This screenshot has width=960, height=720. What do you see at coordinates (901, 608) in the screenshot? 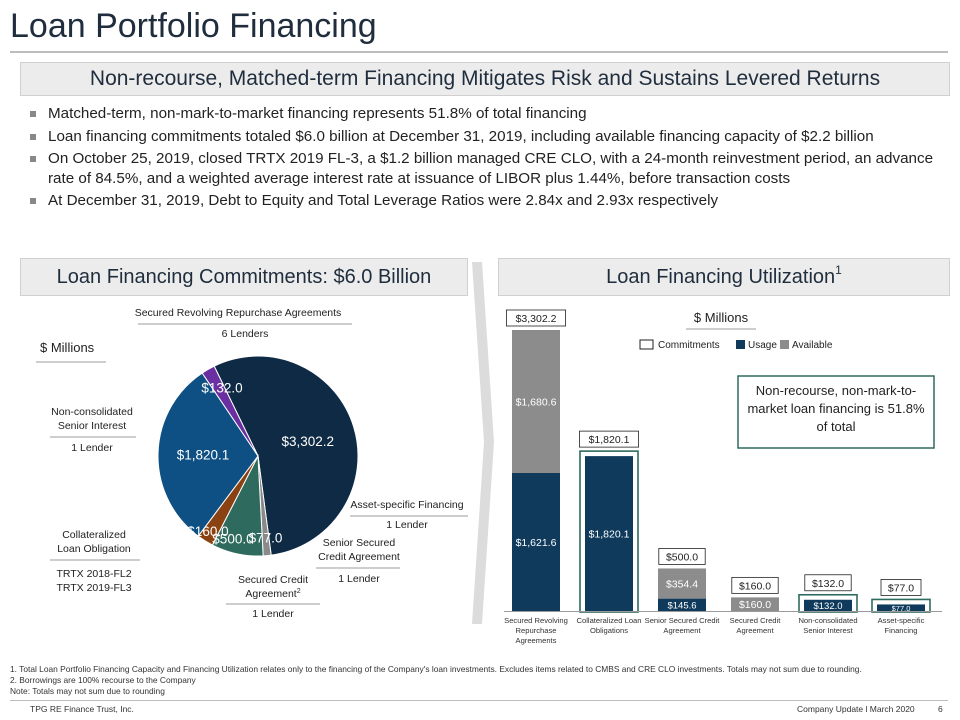
I see `bar-usage-label: $77.0` at bounding box center [901, 608].